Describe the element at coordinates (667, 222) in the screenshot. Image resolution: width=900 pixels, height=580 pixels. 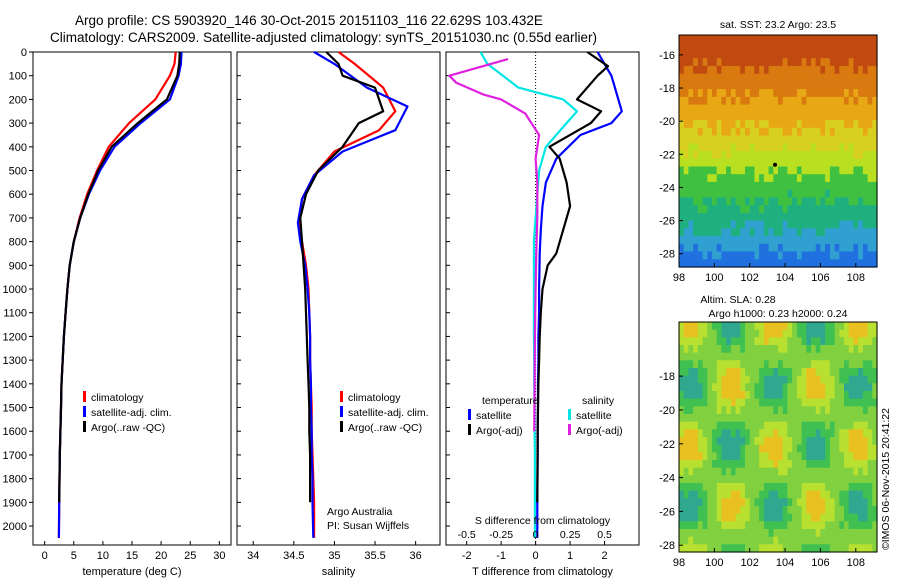
I see `y-tick-label: -26` at that location.